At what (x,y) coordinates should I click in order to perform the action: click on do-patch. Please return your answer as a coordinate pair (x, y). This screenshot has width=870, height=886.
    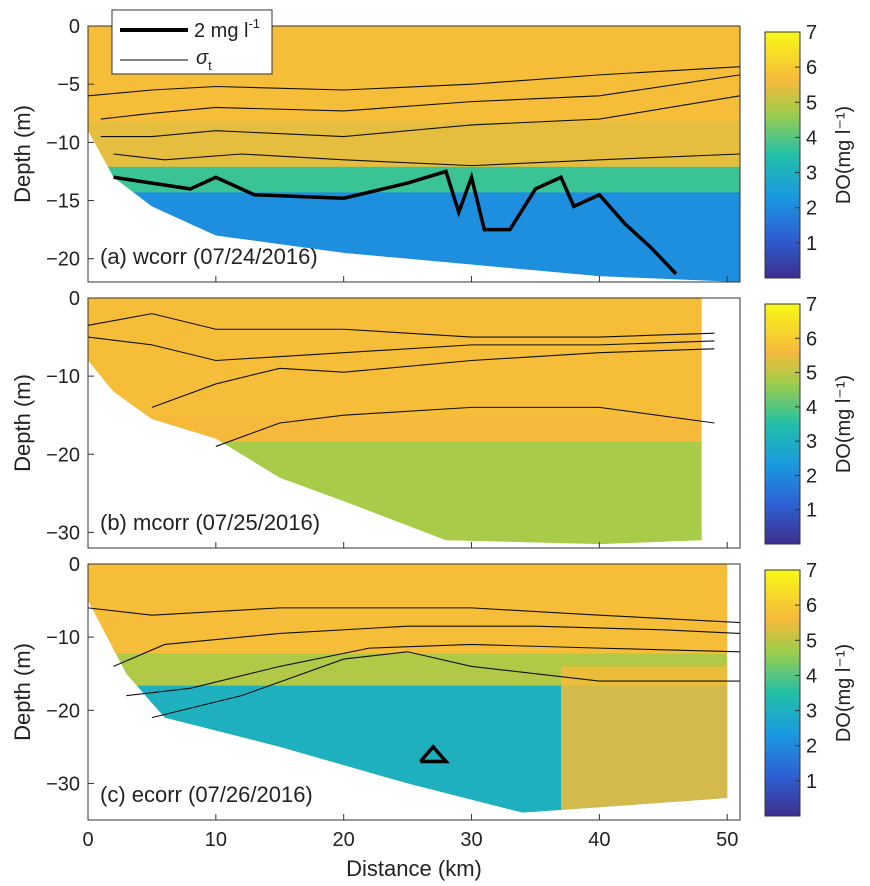
    Looking at the image, I should click on (644, 739).